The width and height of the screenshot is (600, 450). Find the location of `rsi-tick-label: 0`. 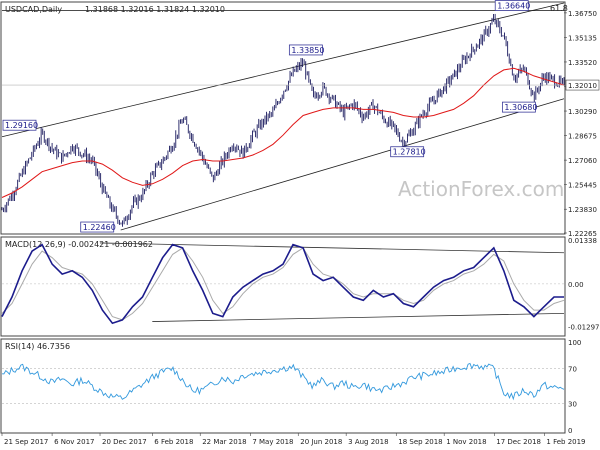

rsi-tick-label: 0 is located at coordinates (570, 431).